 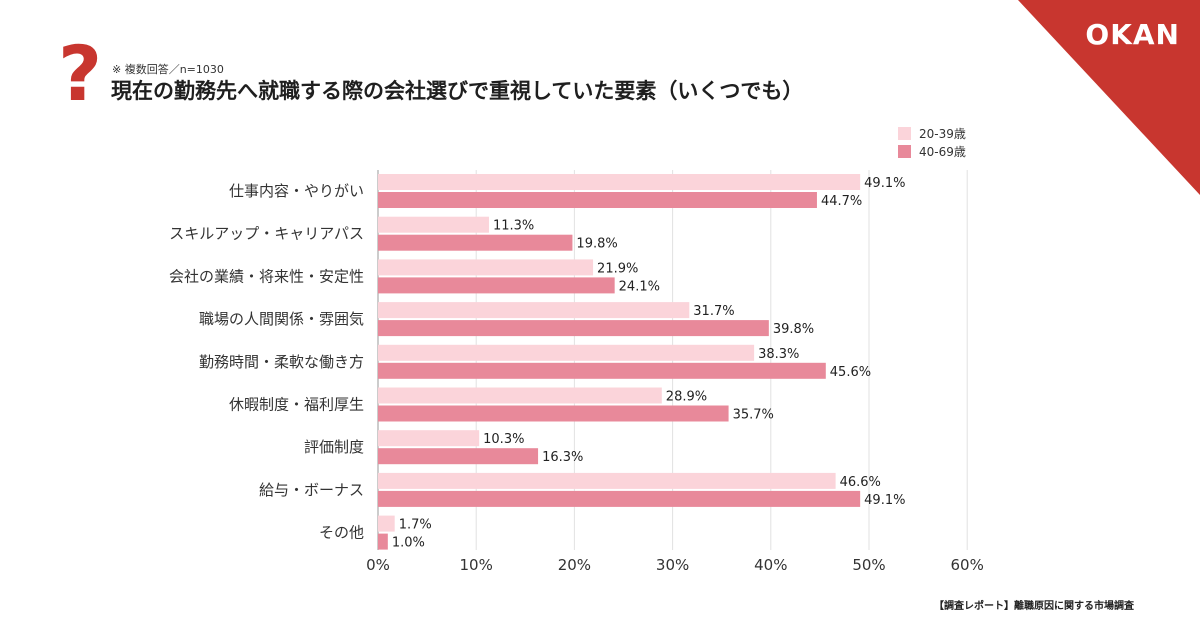 I want to click on data-label-series-2: 49.1%, so click(x=884, y=500).